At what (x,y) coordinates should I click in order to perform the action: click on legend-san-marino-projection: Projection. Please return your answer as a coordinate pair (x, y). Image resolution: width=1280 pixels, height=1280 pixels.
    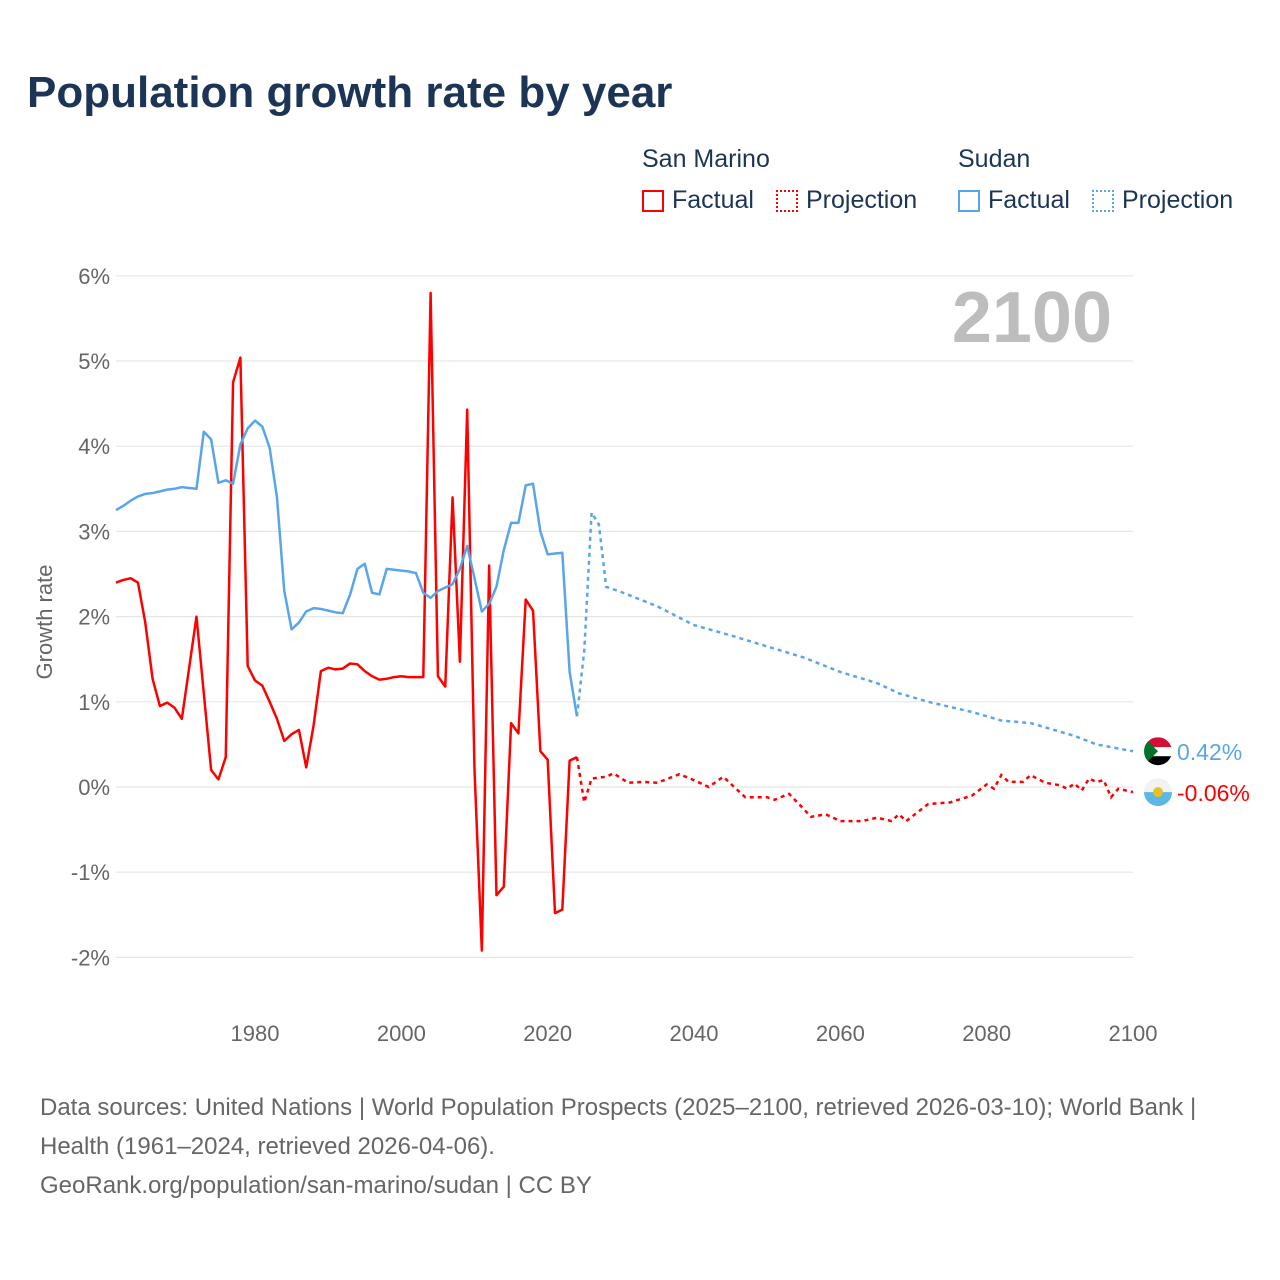
    Looking at the image, I should click on (846, 200).